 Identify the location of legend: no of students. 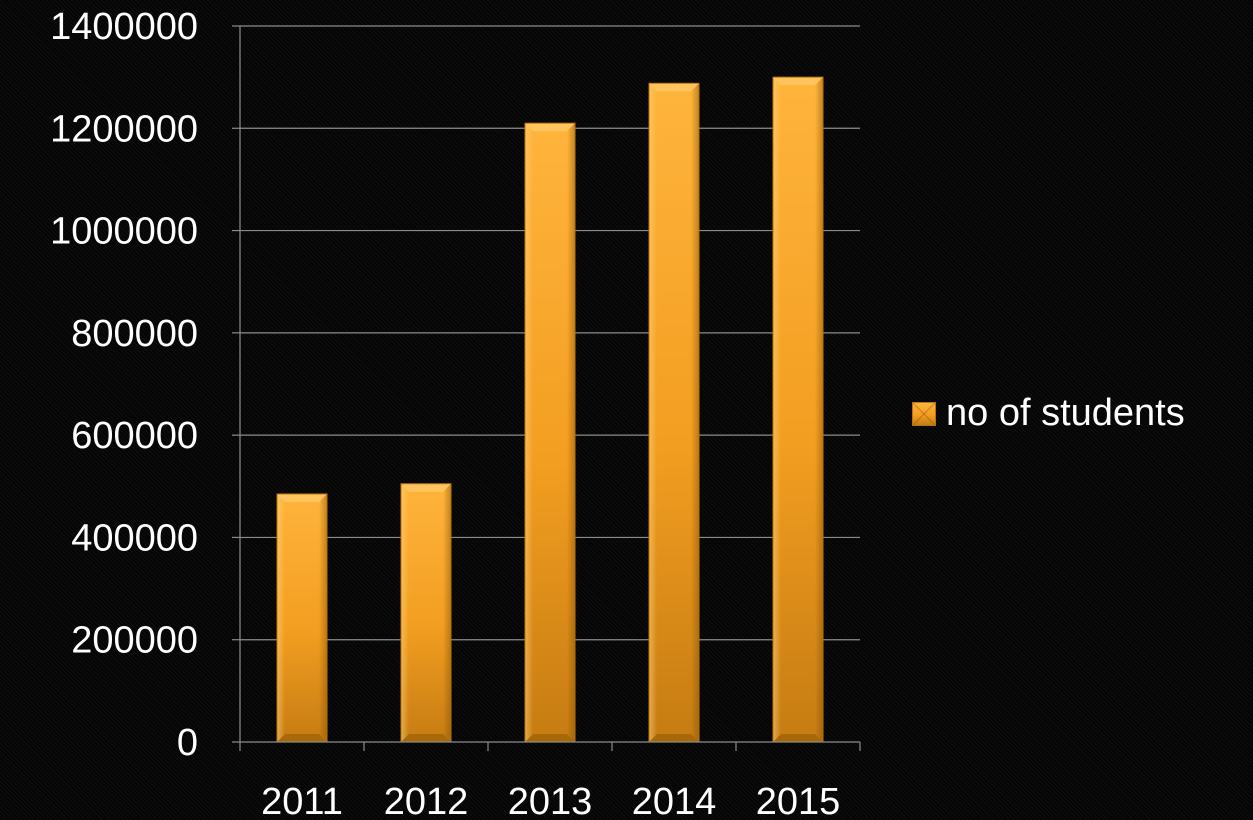
(1048, 413).